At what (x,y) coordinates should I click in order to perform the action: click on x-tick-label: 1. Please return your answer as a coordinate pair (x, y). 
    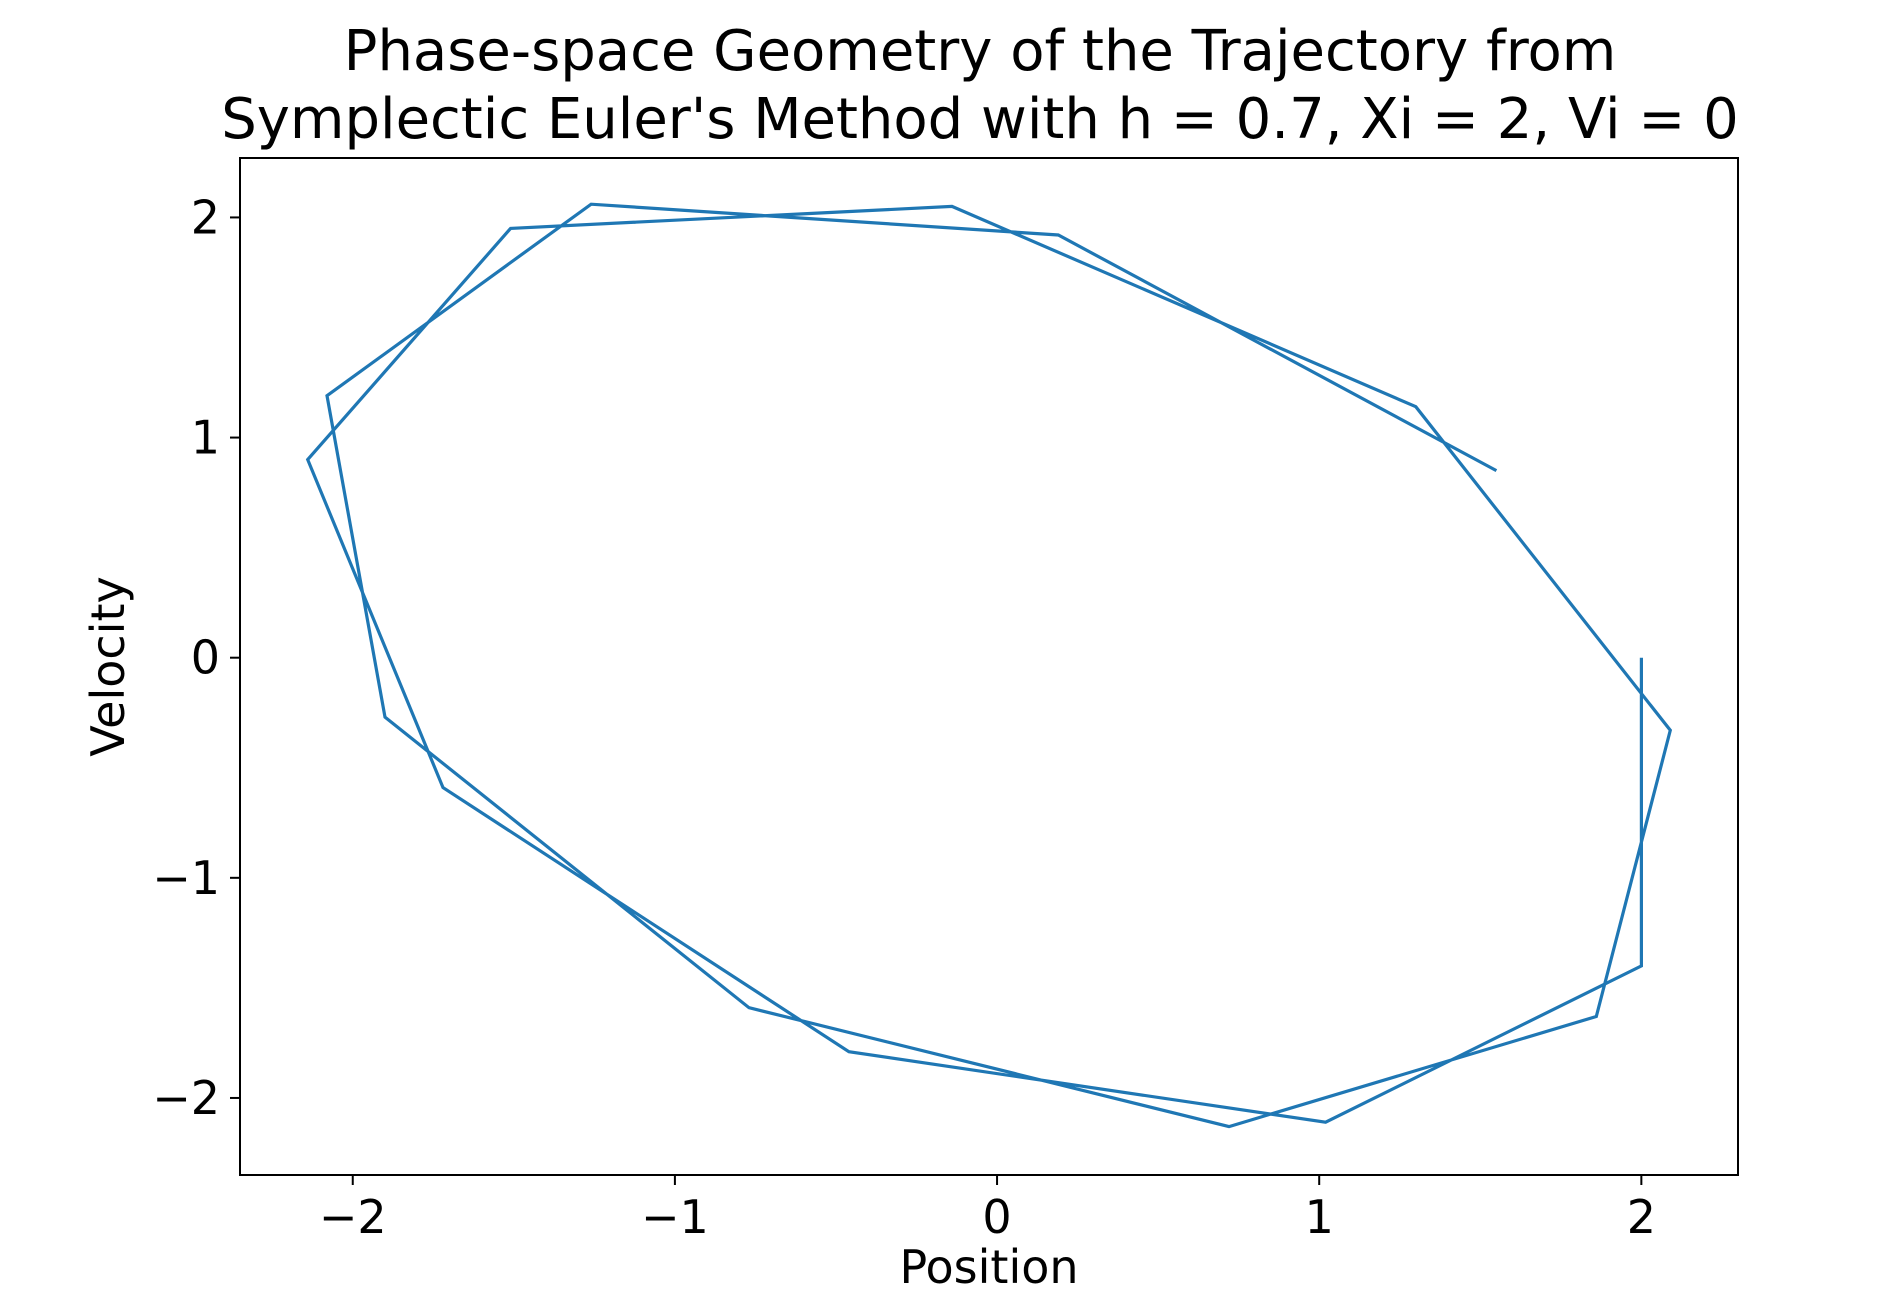
    Looking at the image, I should click on (1319, 1217).